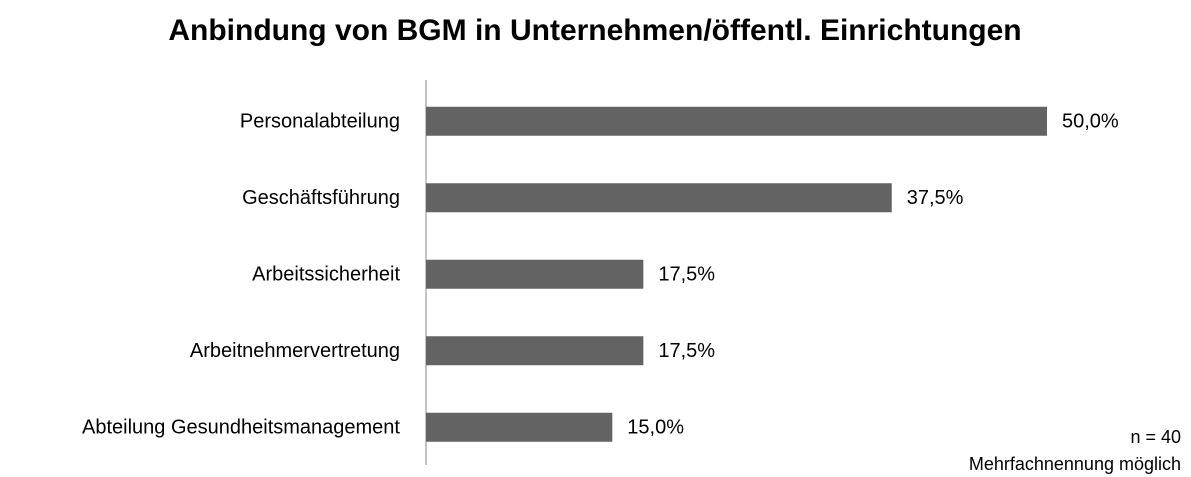 This screenshot has height=477, width=1191. What do you see at coordinates (1155, 437) in the screenshot?
I see `annotation: n = 40` at bounding box center [1155, 437].